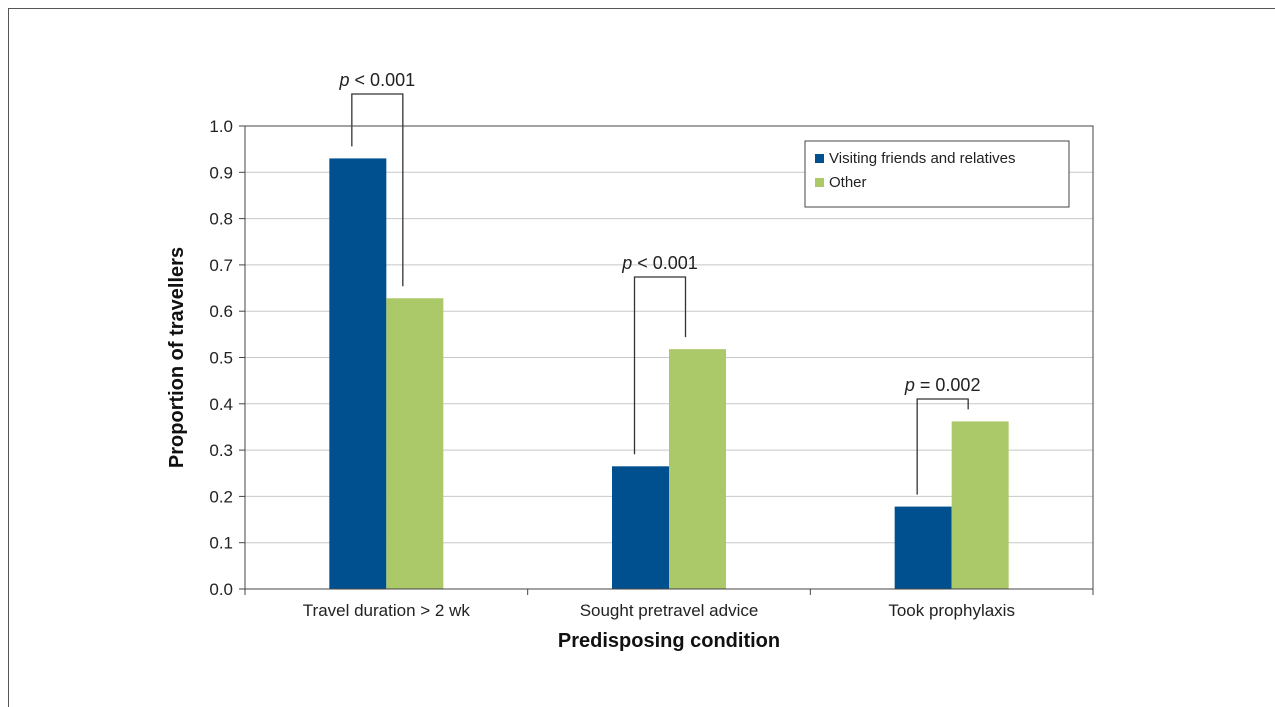 This screenshot has width=1275, height=707. What do you see at coordinates (942, 385) in the screenshot?
I see `p-value-label: p = 0.002` at bounding box center [942, 385].